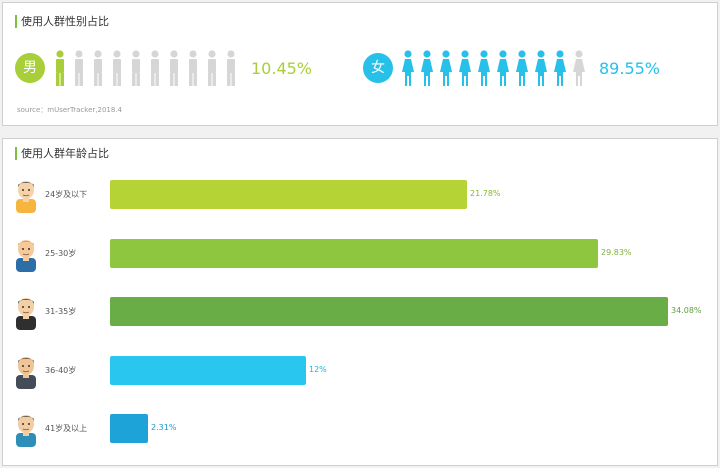  Describe the element at coordinates (361, 429) in the screenshot. I see `age-row: 41岁及以上 2.31%` at that location.